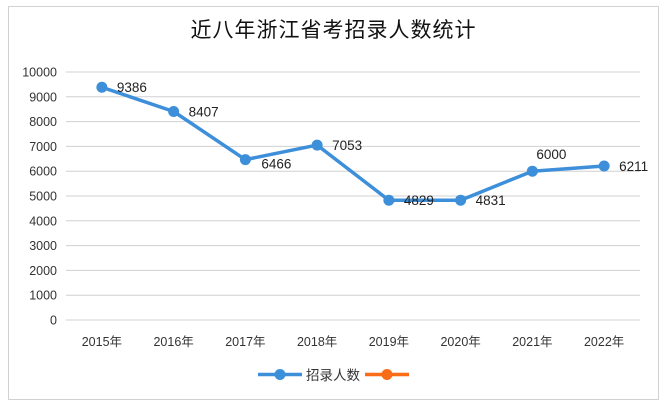 This screenshot has height=405, width=667. Describe the element at coordinates (43, 296) in the screenshot. I see `y-tick-label: 1000` at that location.